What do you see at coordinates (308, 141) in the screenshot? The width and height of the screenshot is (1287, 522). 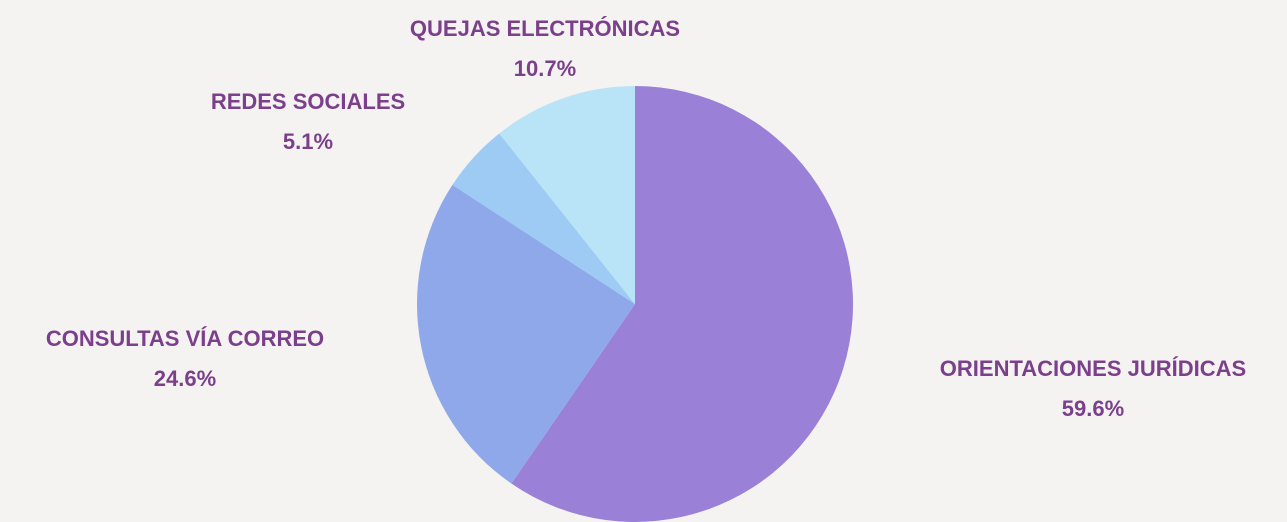 I see `slice-value-label: 5.1%` at bounding box center [308, 141].